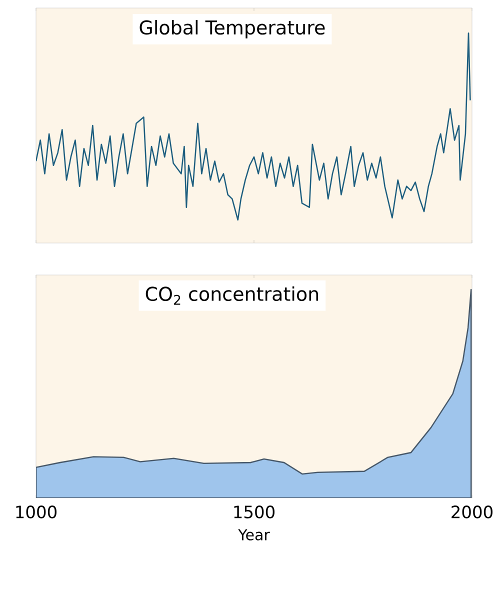 Image resolution: width=500 pixels, height=606 pixels. Describe the element at coordinates (36, 512) in the screenshot. I see `x-tick-label: 1000` at that location.